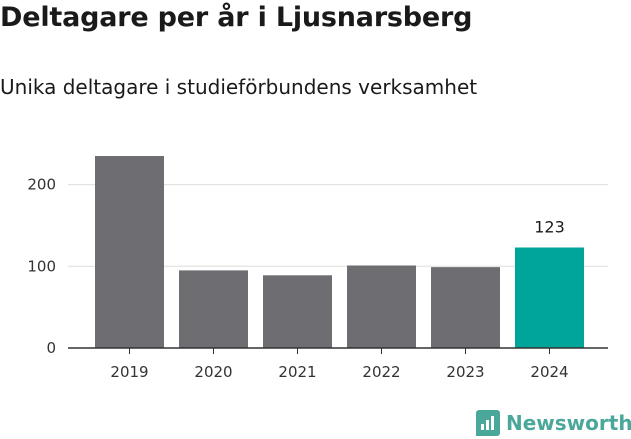  I want to click on x-tick-label: 2019, so click(129, 372).